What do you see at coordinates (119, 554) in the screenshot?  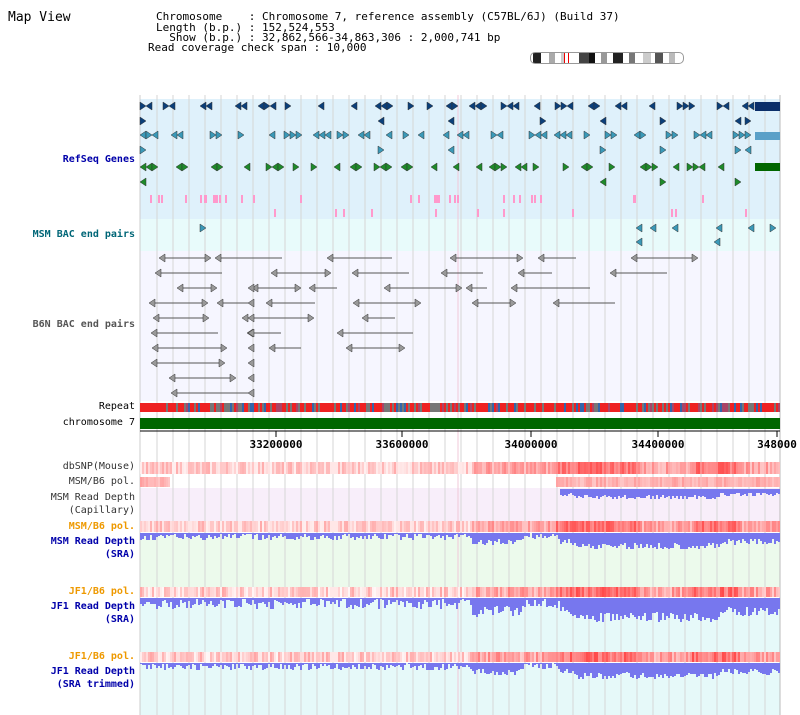 I see `msm-sra-depth-sublabel: (SRA)` at bounding box center [119, 554].